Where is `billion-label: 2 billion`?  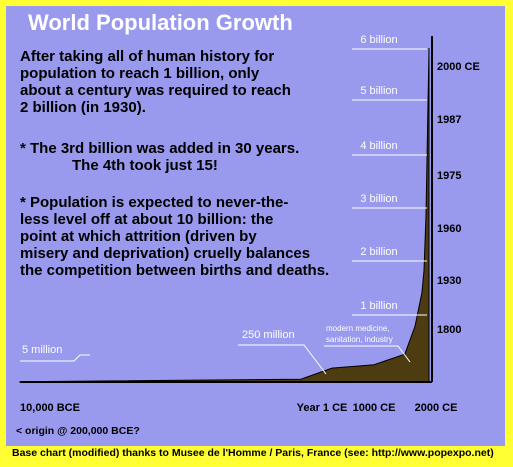 billion-label: 2 billion is located at coordinates (378, 252).